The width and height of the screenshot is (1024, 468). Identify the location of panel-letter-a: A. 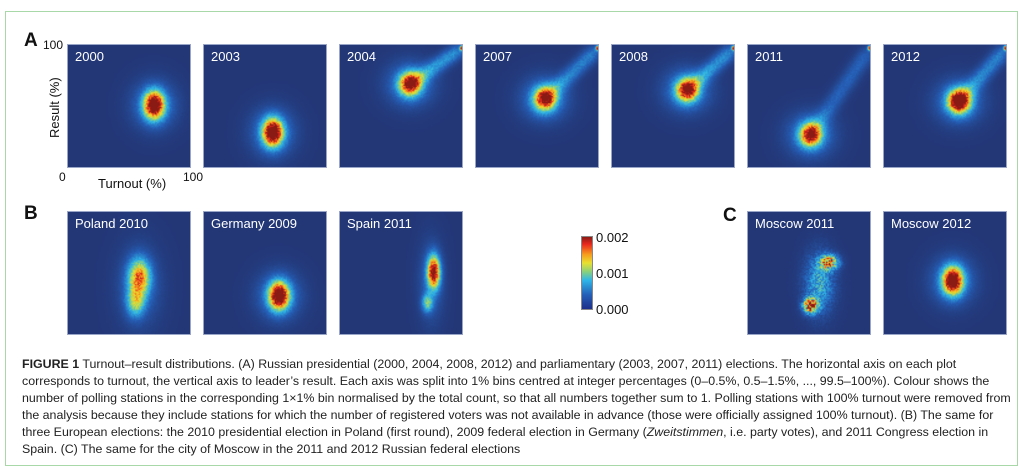
(31, 40).